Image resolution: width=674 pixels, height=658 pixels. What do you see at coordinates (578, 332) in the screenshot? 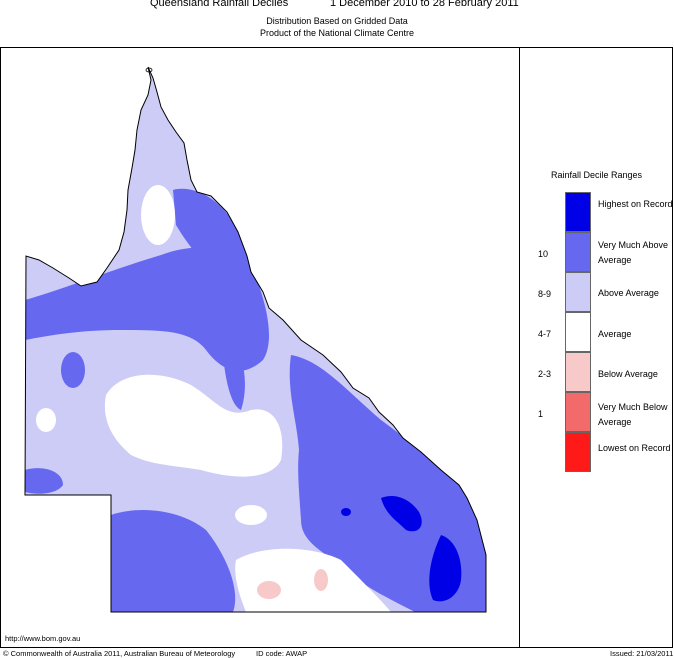
I see `legend-swatch-average` at bounding box center [578, 332].